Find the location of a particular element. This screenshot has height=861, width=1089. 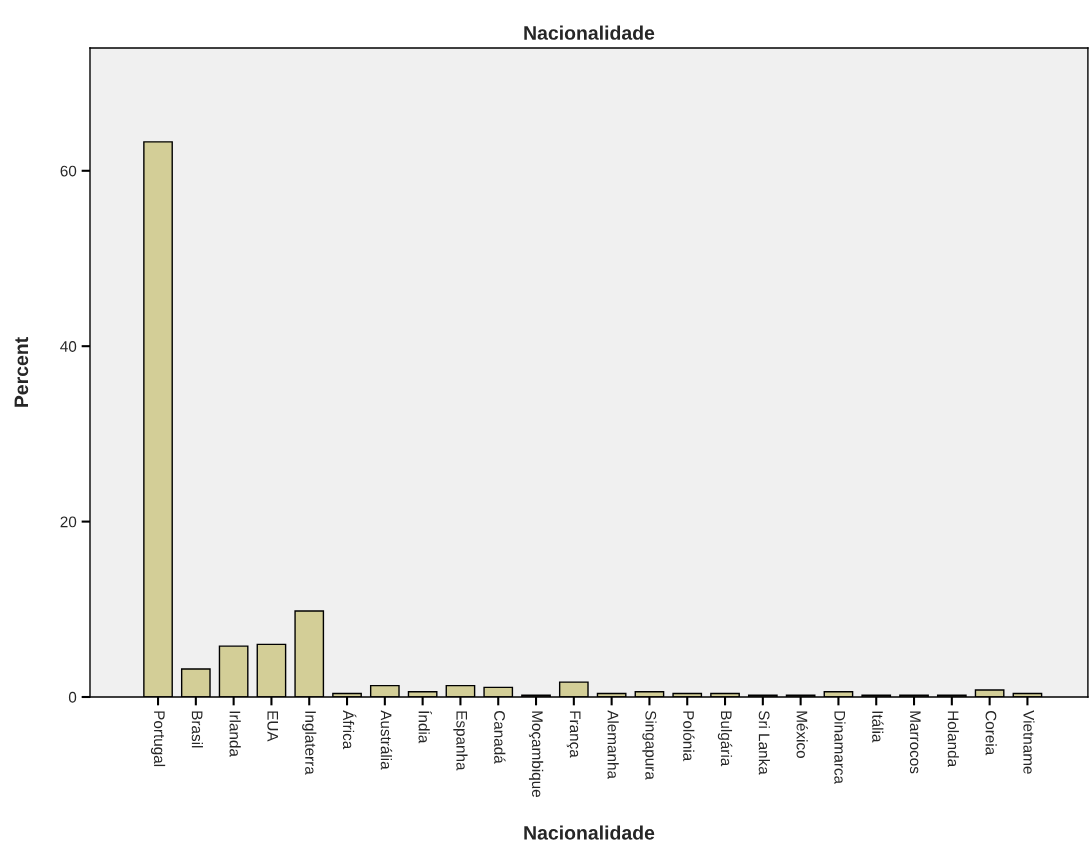

x-tick-label: Sri Lanka is located at coordinates (764, 742).